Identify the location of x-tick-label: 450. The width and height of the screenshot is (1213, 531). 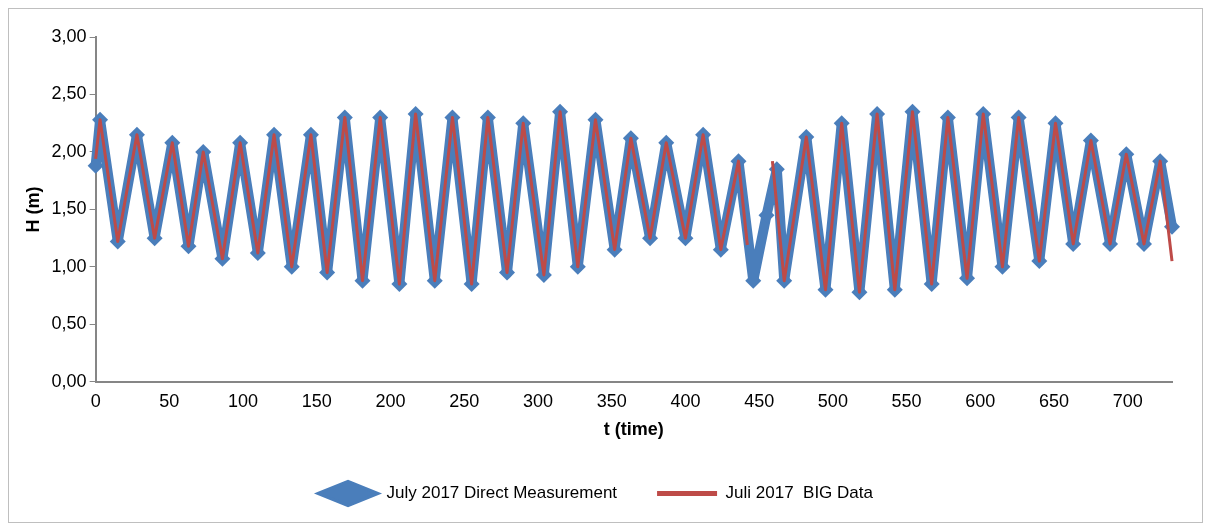
(759, 400).